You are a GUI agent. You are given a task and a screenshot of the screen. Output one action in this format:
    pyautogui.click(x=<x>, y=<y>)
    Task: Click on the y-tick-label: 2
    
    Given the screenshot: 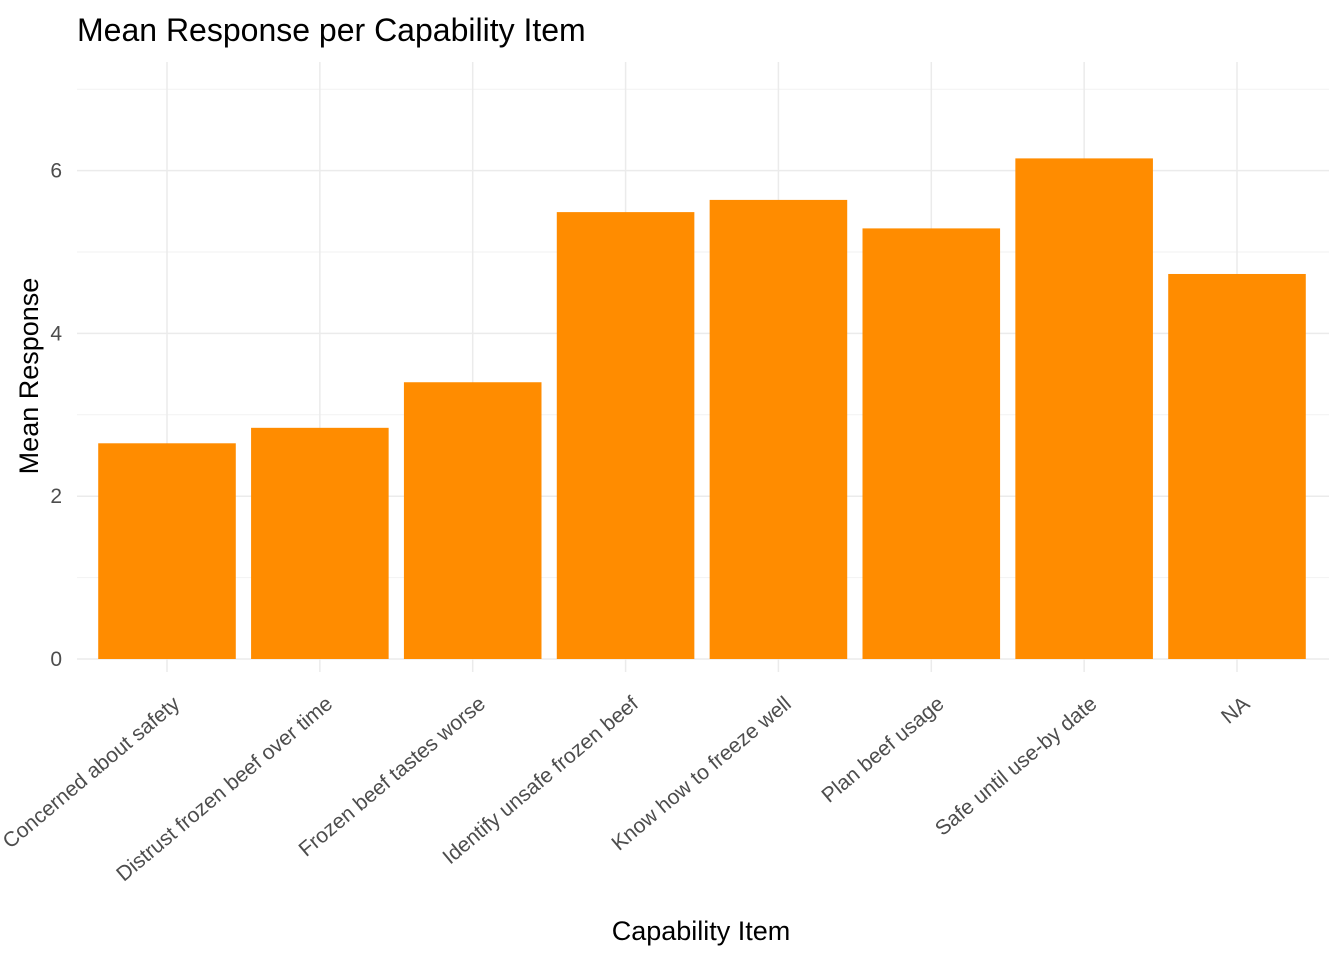 What is the action you would take?
    pyautogui.click(x=56, y=496)
    